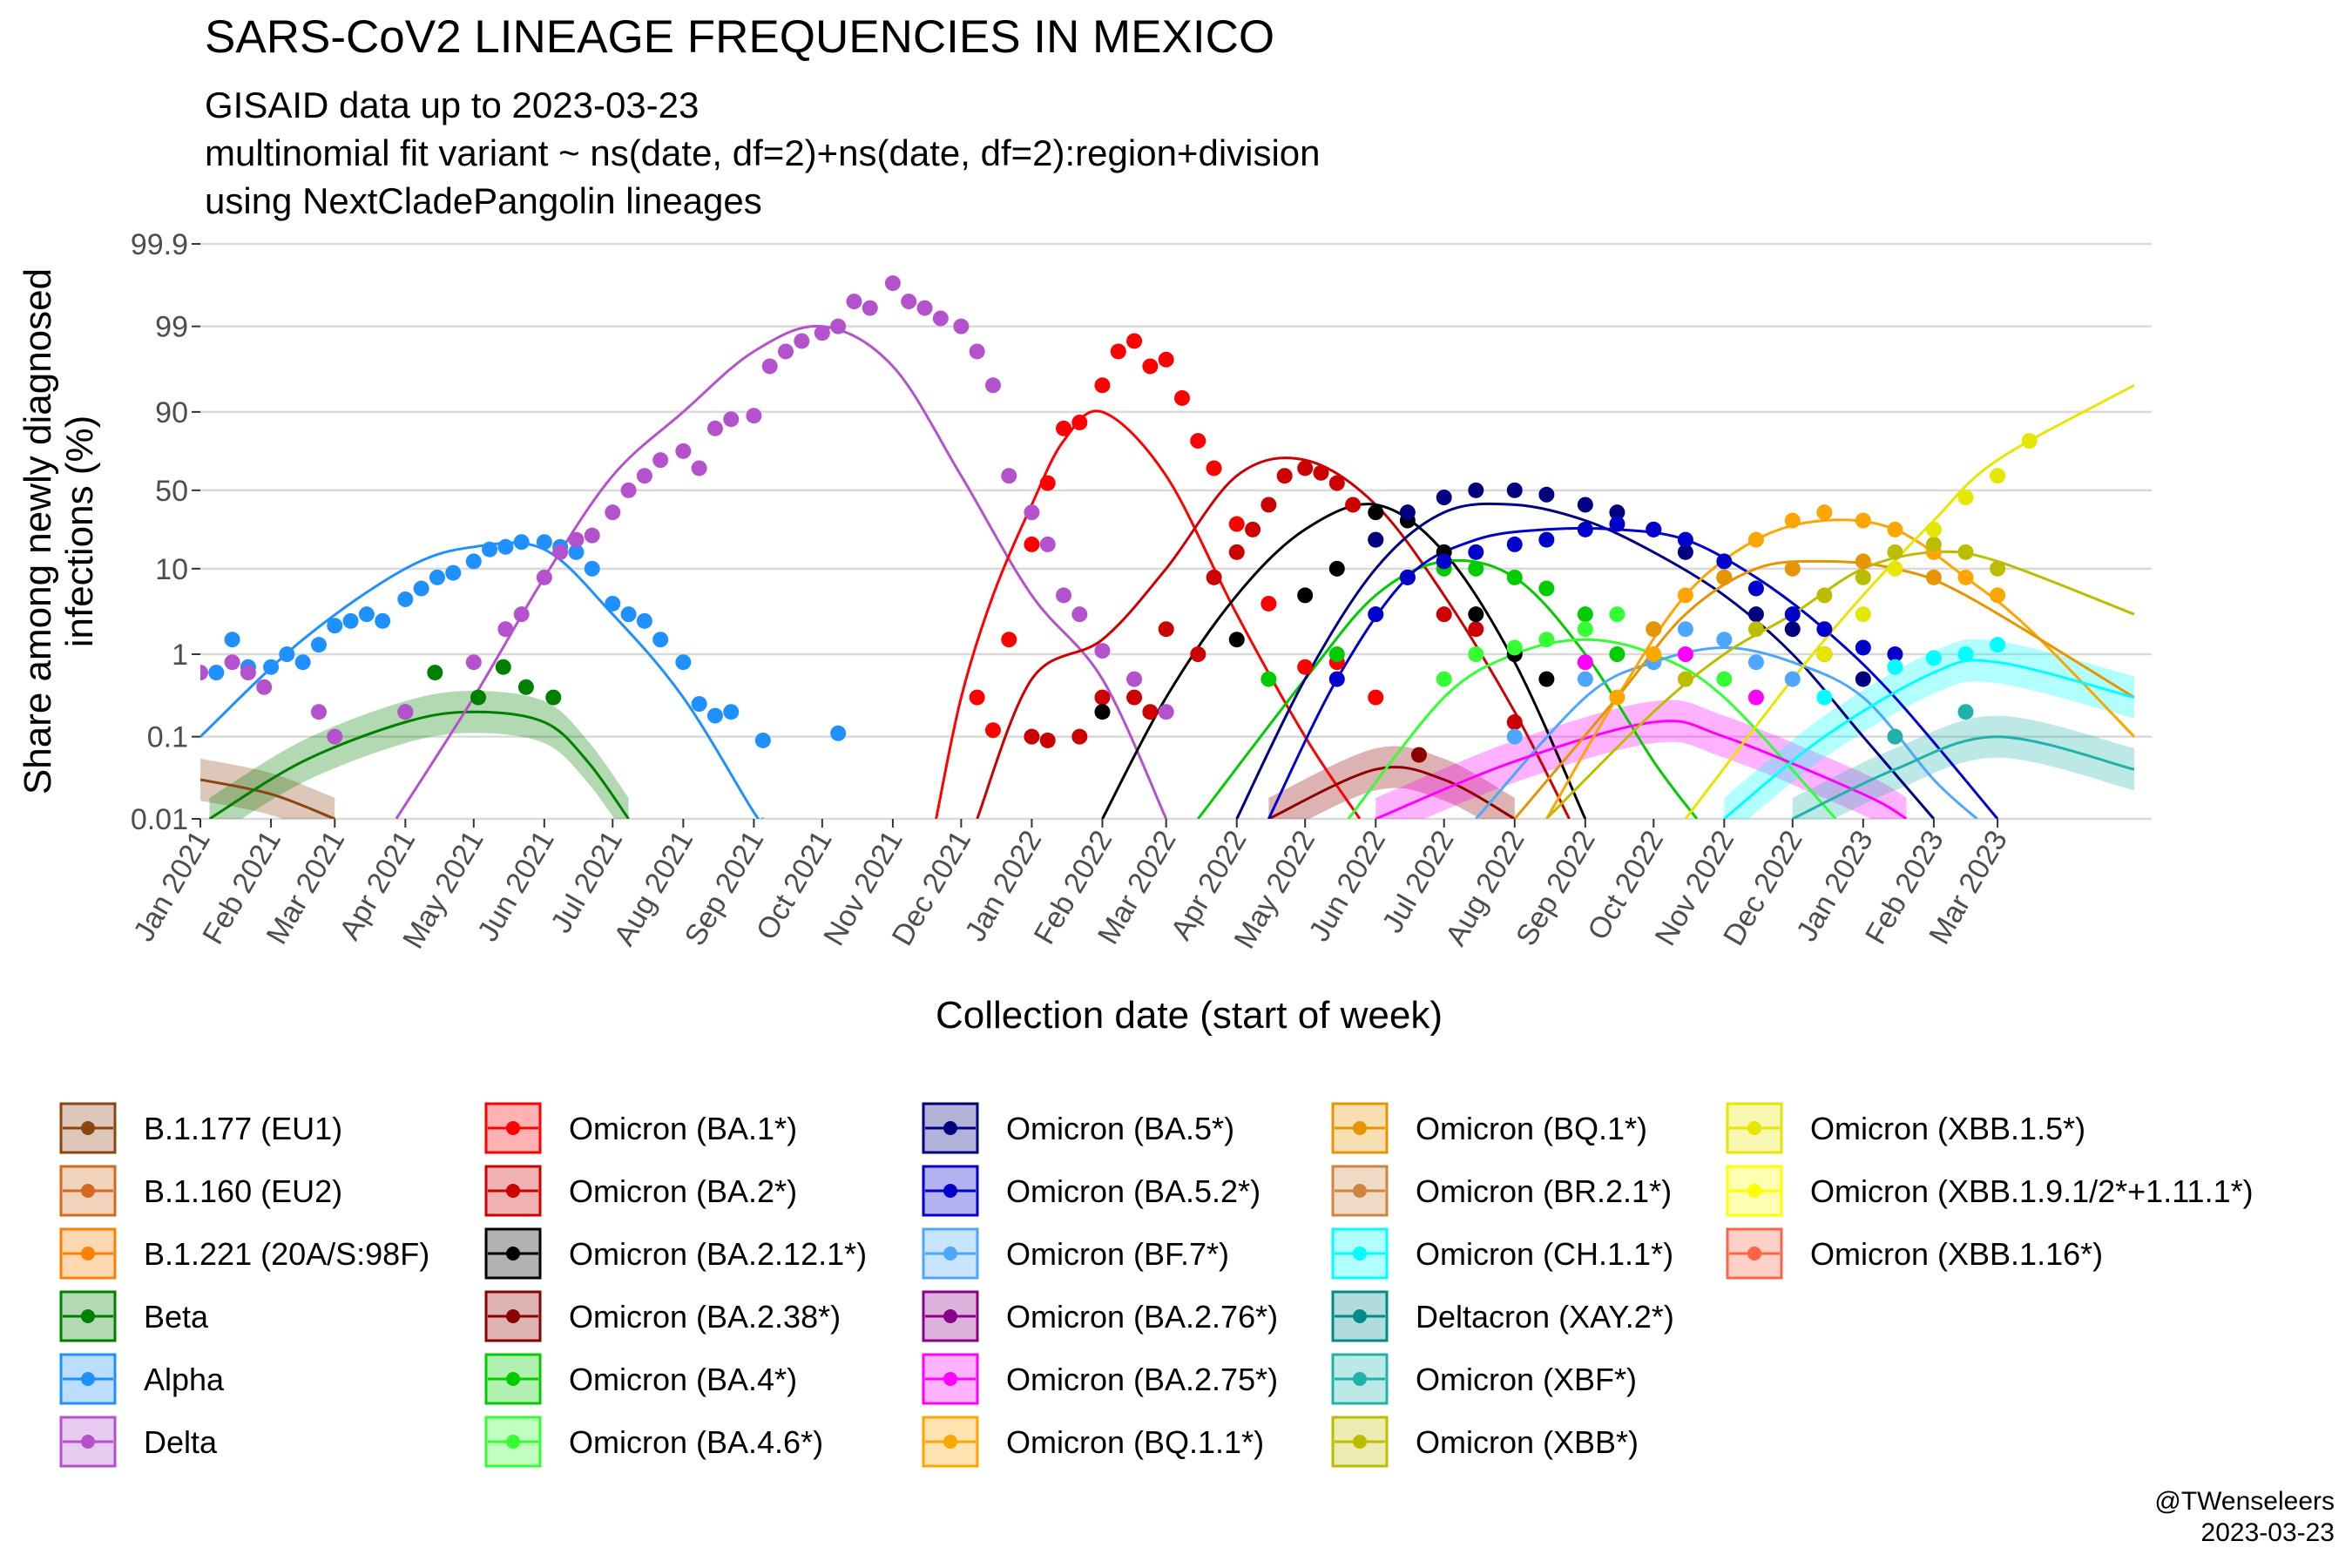 The image size is (2352, 1568). What do you see at coordinates (1965, 712) in the screenshot?
I see `point-omicron-xbf` at bounding box center [1965, 712].